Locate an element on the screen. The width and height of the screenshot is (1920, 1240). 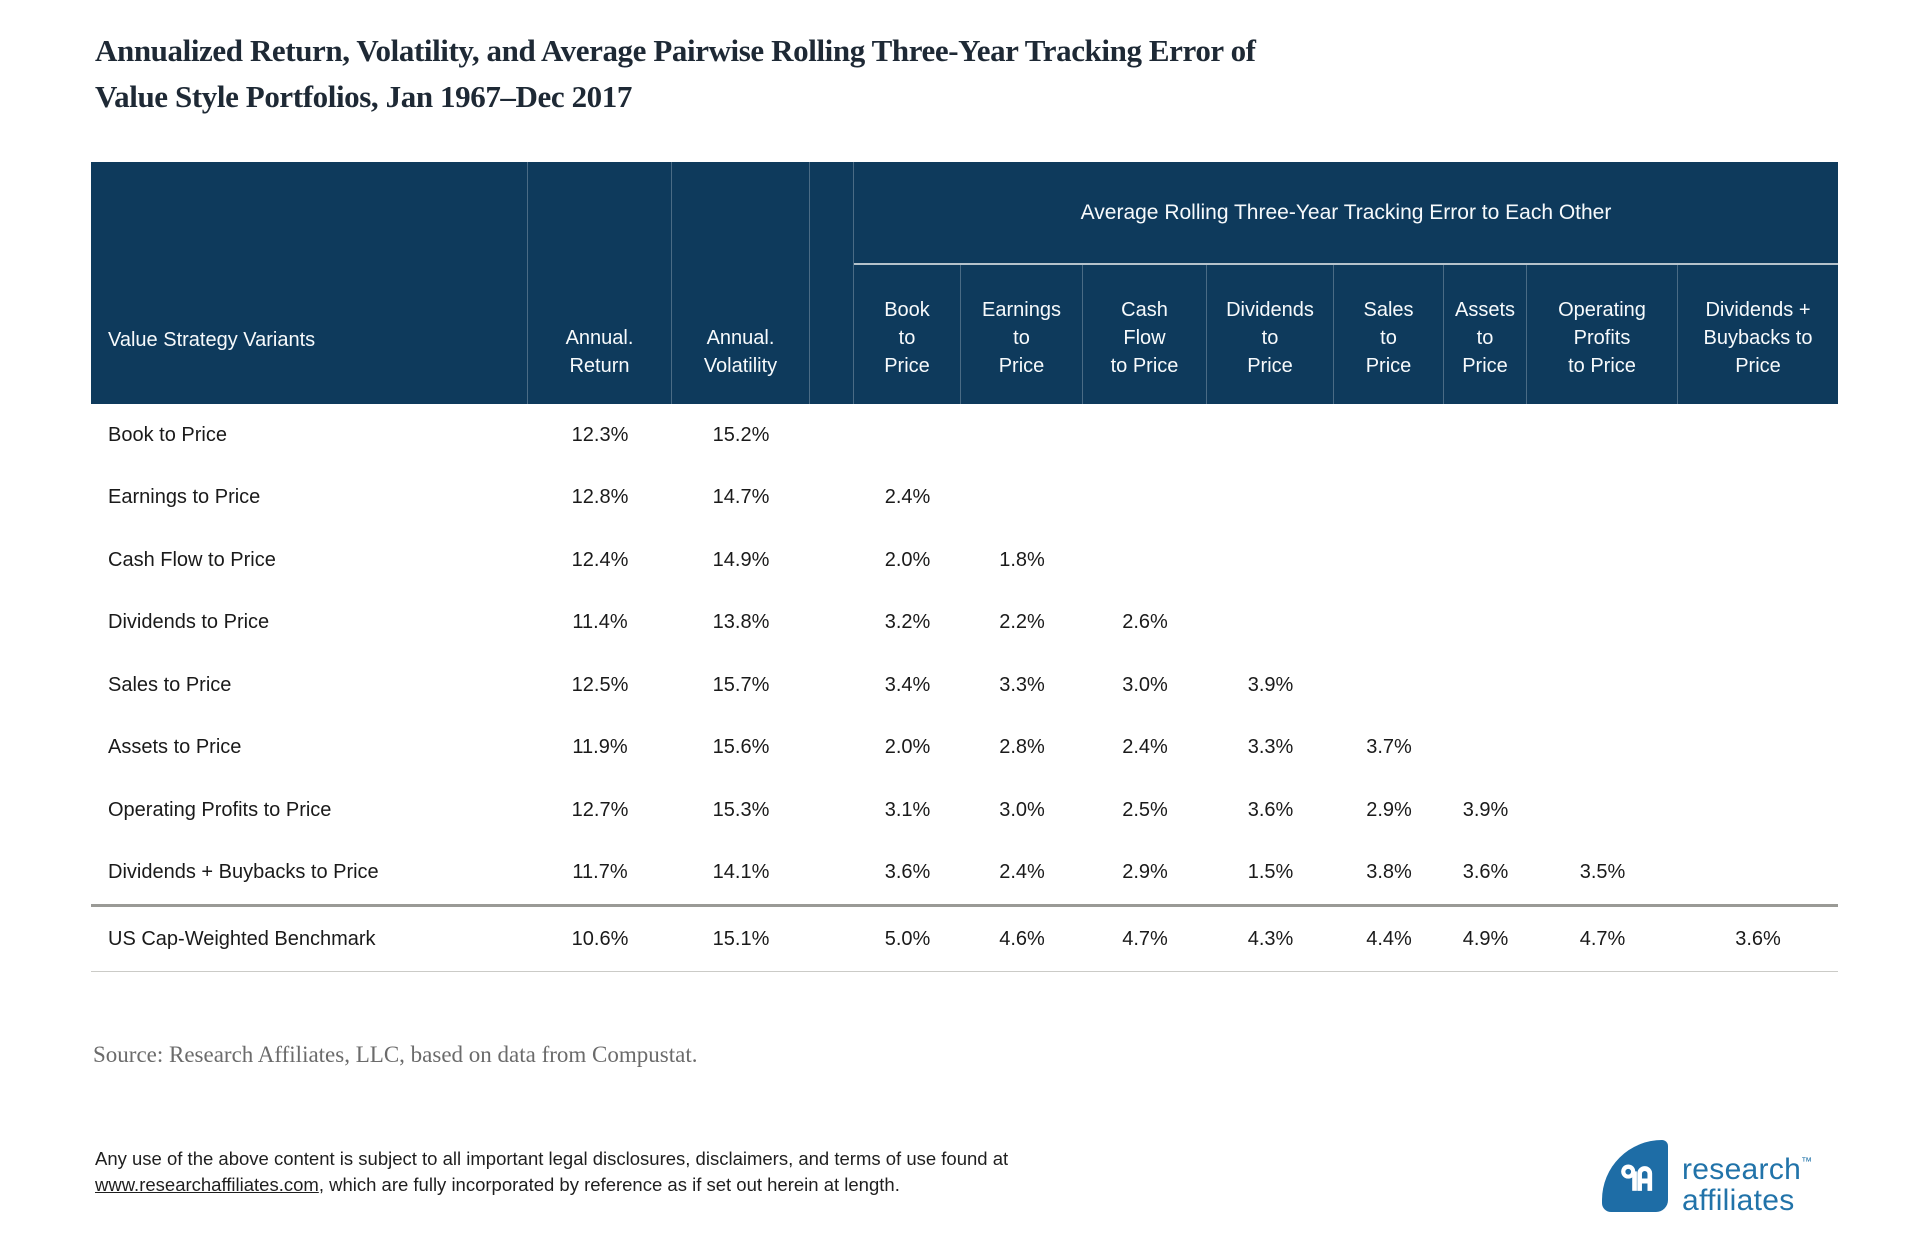
table-cell: 4.9% is located at coordinates (1485, 938).